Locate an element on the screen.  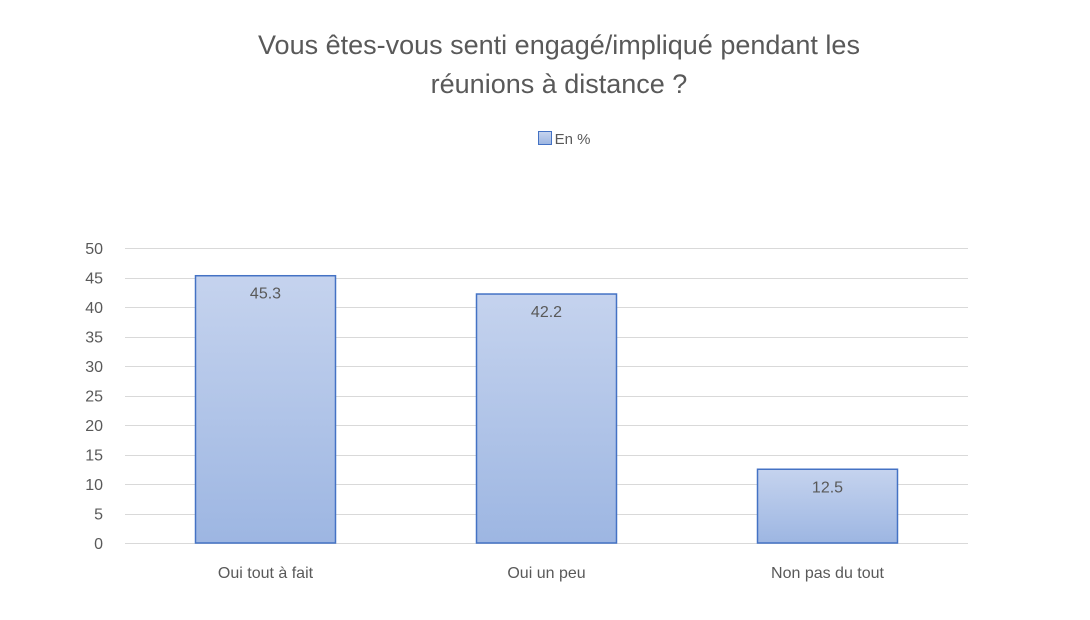
legend: En % is located at coordinates (545, 139).